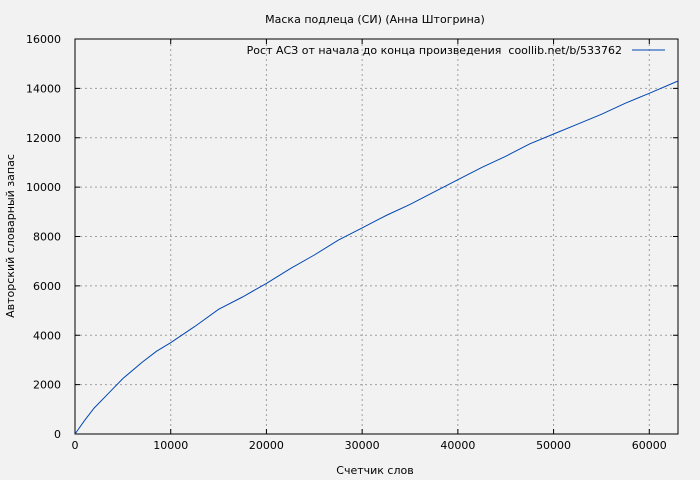  What do you see at coordinates (57, 434) in the screenshot?
I see `y-tick-label: 0` at bounding box center [57, 434].